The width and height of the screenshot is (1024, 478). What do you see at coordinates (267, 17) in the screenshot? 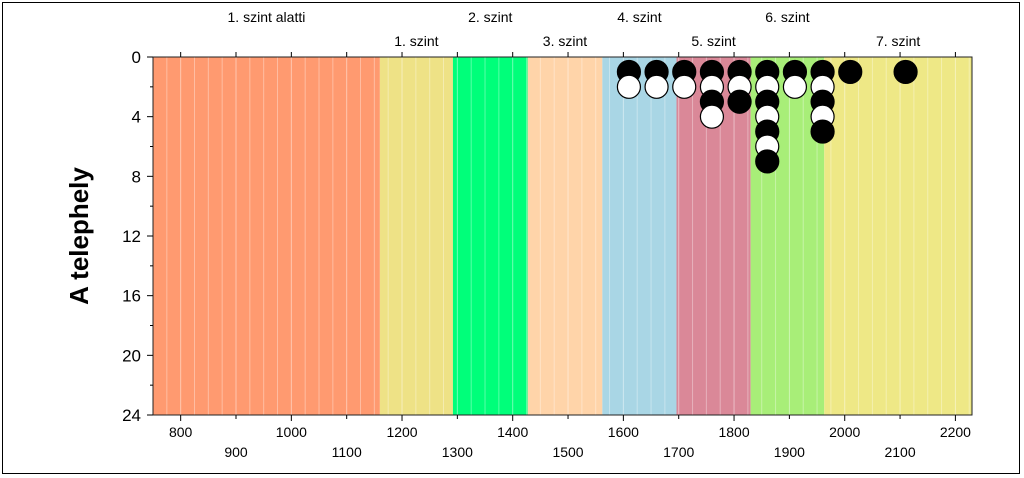
I see `band-label: 1. szint alatti` at bounding box center [267, 17].